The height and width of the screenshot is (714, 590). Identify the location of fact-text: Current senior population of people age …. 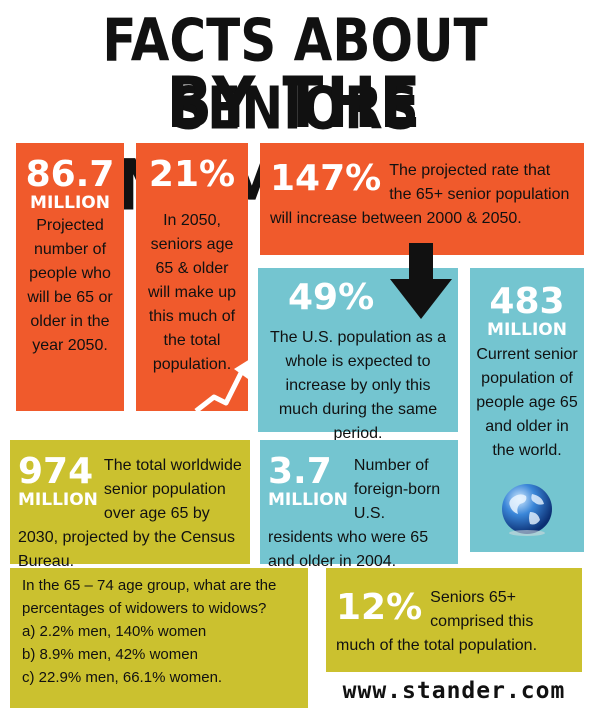
(527, 402).